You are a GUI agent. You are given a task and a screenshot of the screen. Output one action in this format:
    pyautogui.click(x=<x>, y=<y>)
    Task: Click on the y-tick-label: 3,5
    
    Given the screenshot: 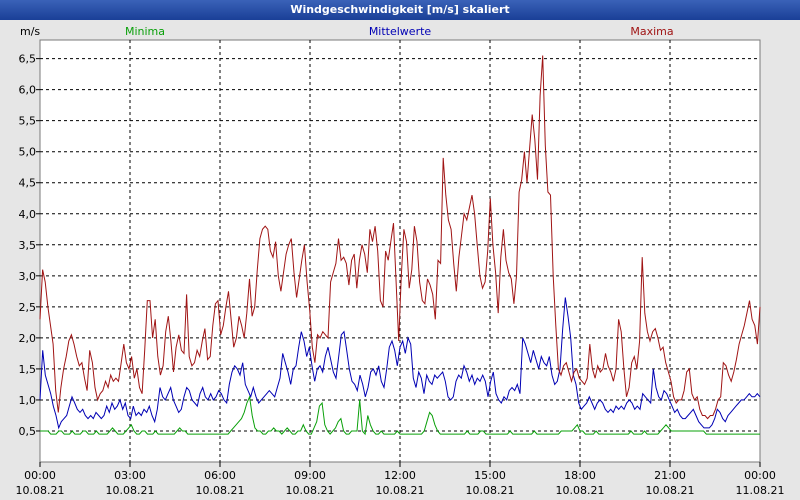 What is the action you would take?
    pyautogui.click(x=28, y=245)
    